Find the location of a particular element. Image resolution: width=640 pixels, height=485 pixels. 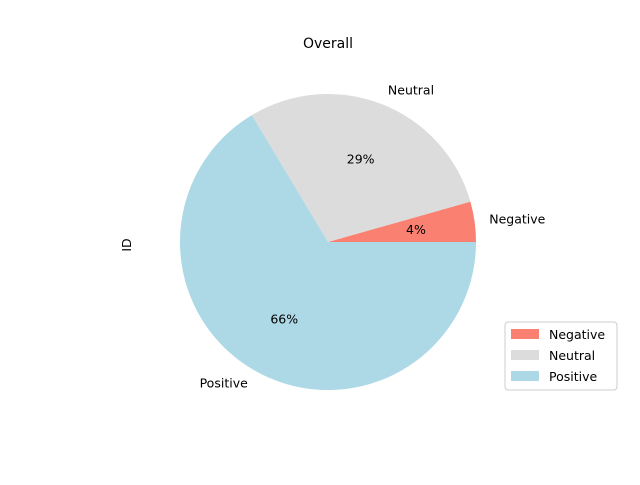

legend: Negative Neutral Positive is located at coordinates (561, 356).